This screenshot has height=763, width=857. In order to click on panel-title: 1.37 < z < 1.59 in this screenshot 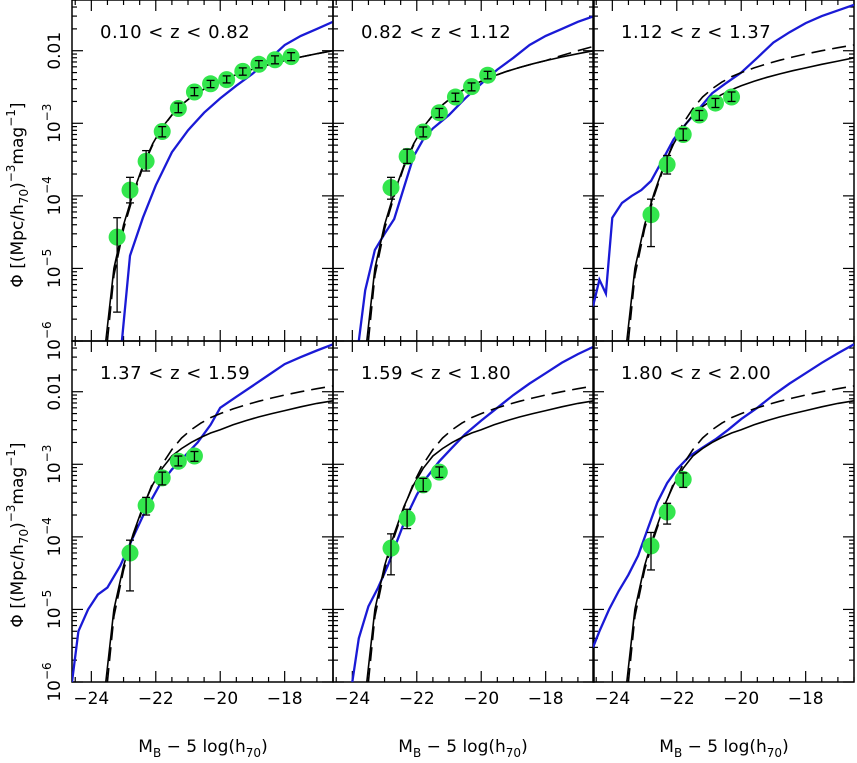, I will do `click(175, 373)`.